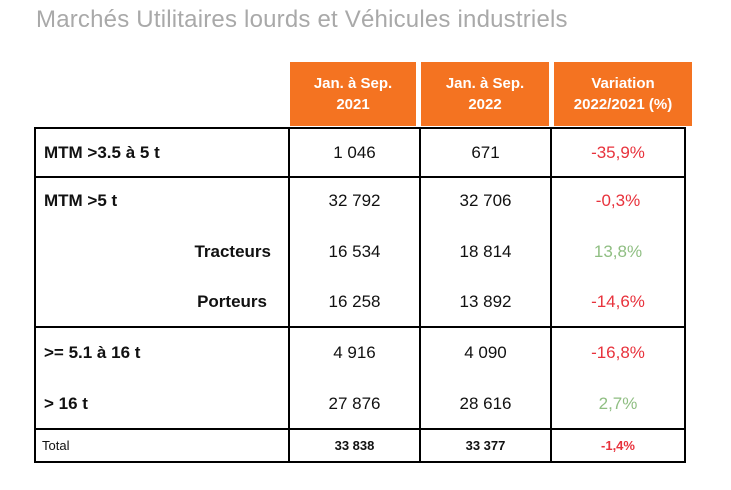 This screenshot has width=731, height=490. What do you see at coordinates (354, 445) in the screenshot?
I see `total-2021: 33 838` at bounding box center [354, 445].